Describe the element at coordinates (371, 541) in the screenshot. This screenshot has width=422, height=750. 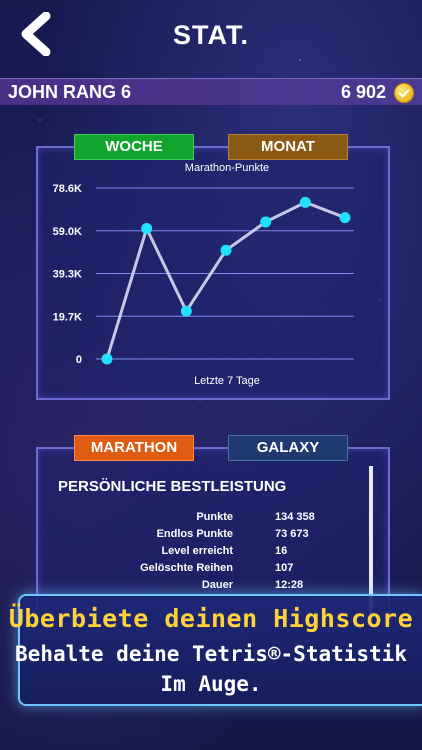
I see `scrollbar` at that location.